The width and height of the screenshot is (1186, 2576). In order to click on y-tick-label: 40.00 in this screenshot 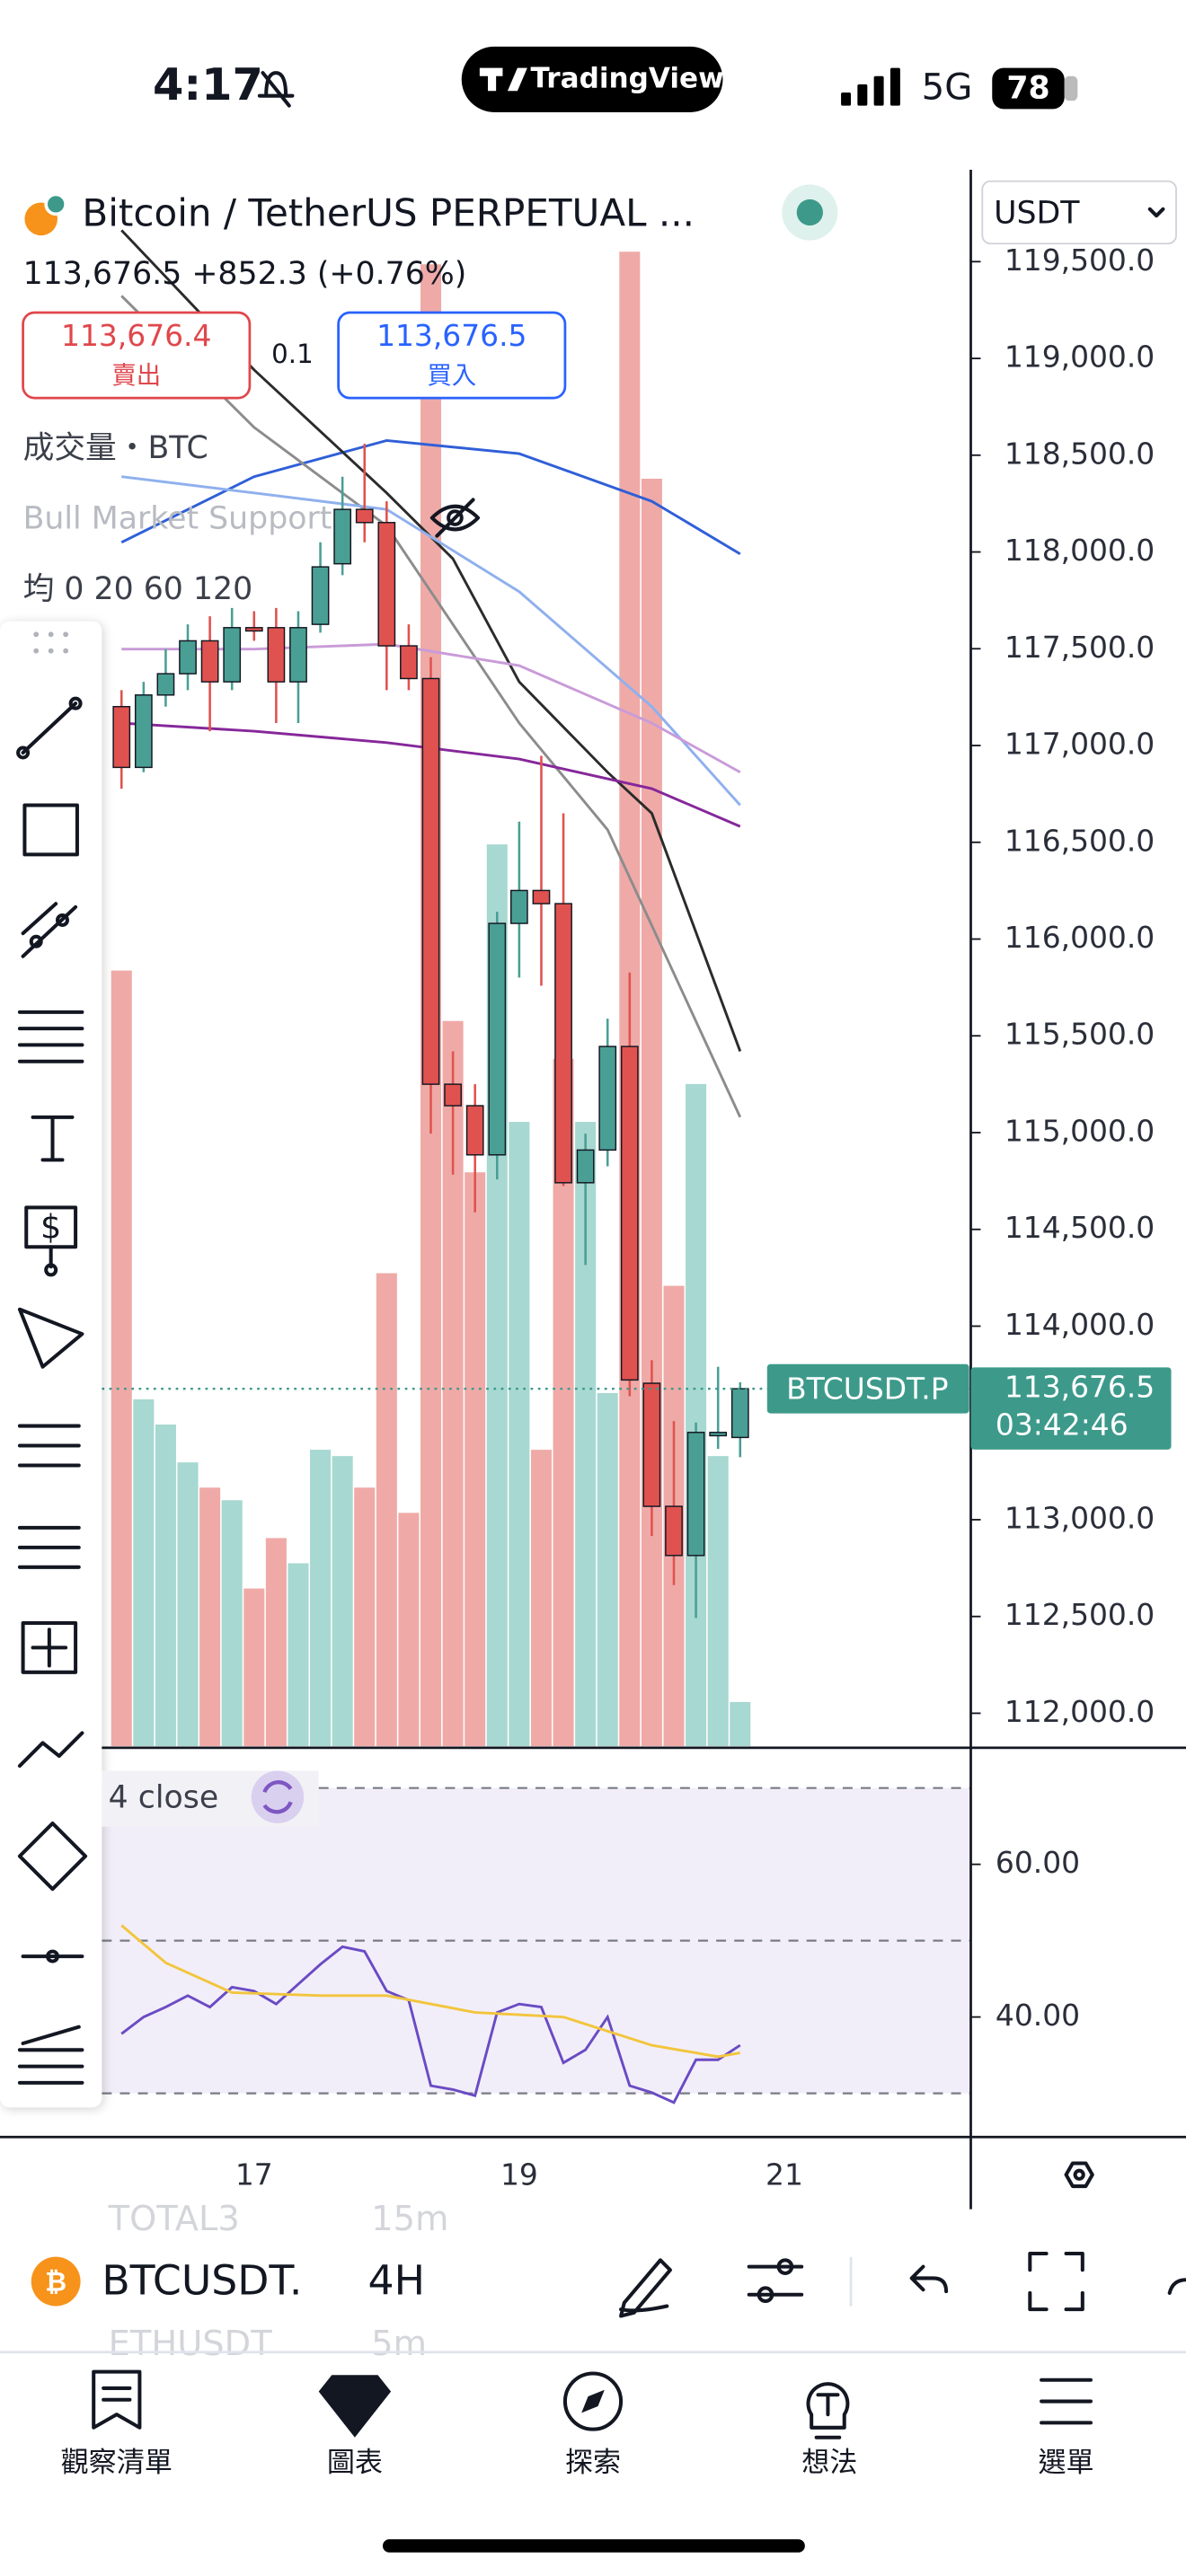, I will do `click(1038, 2015)`.